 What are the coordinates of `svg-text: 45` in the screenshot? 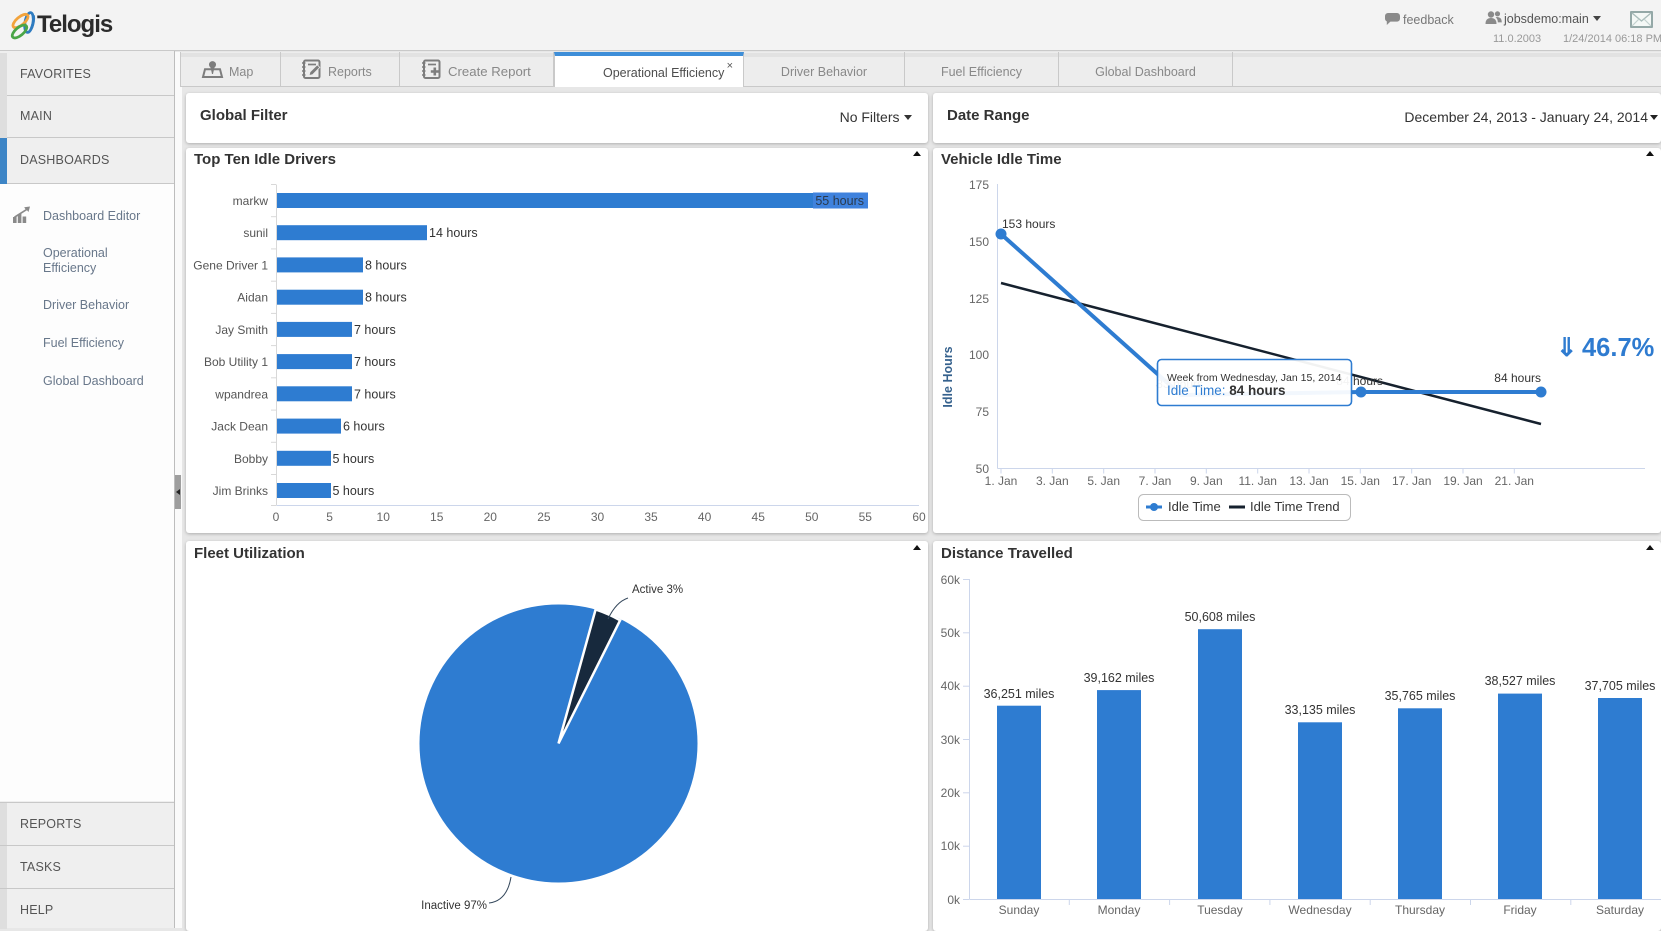 It's located at (759, 517).